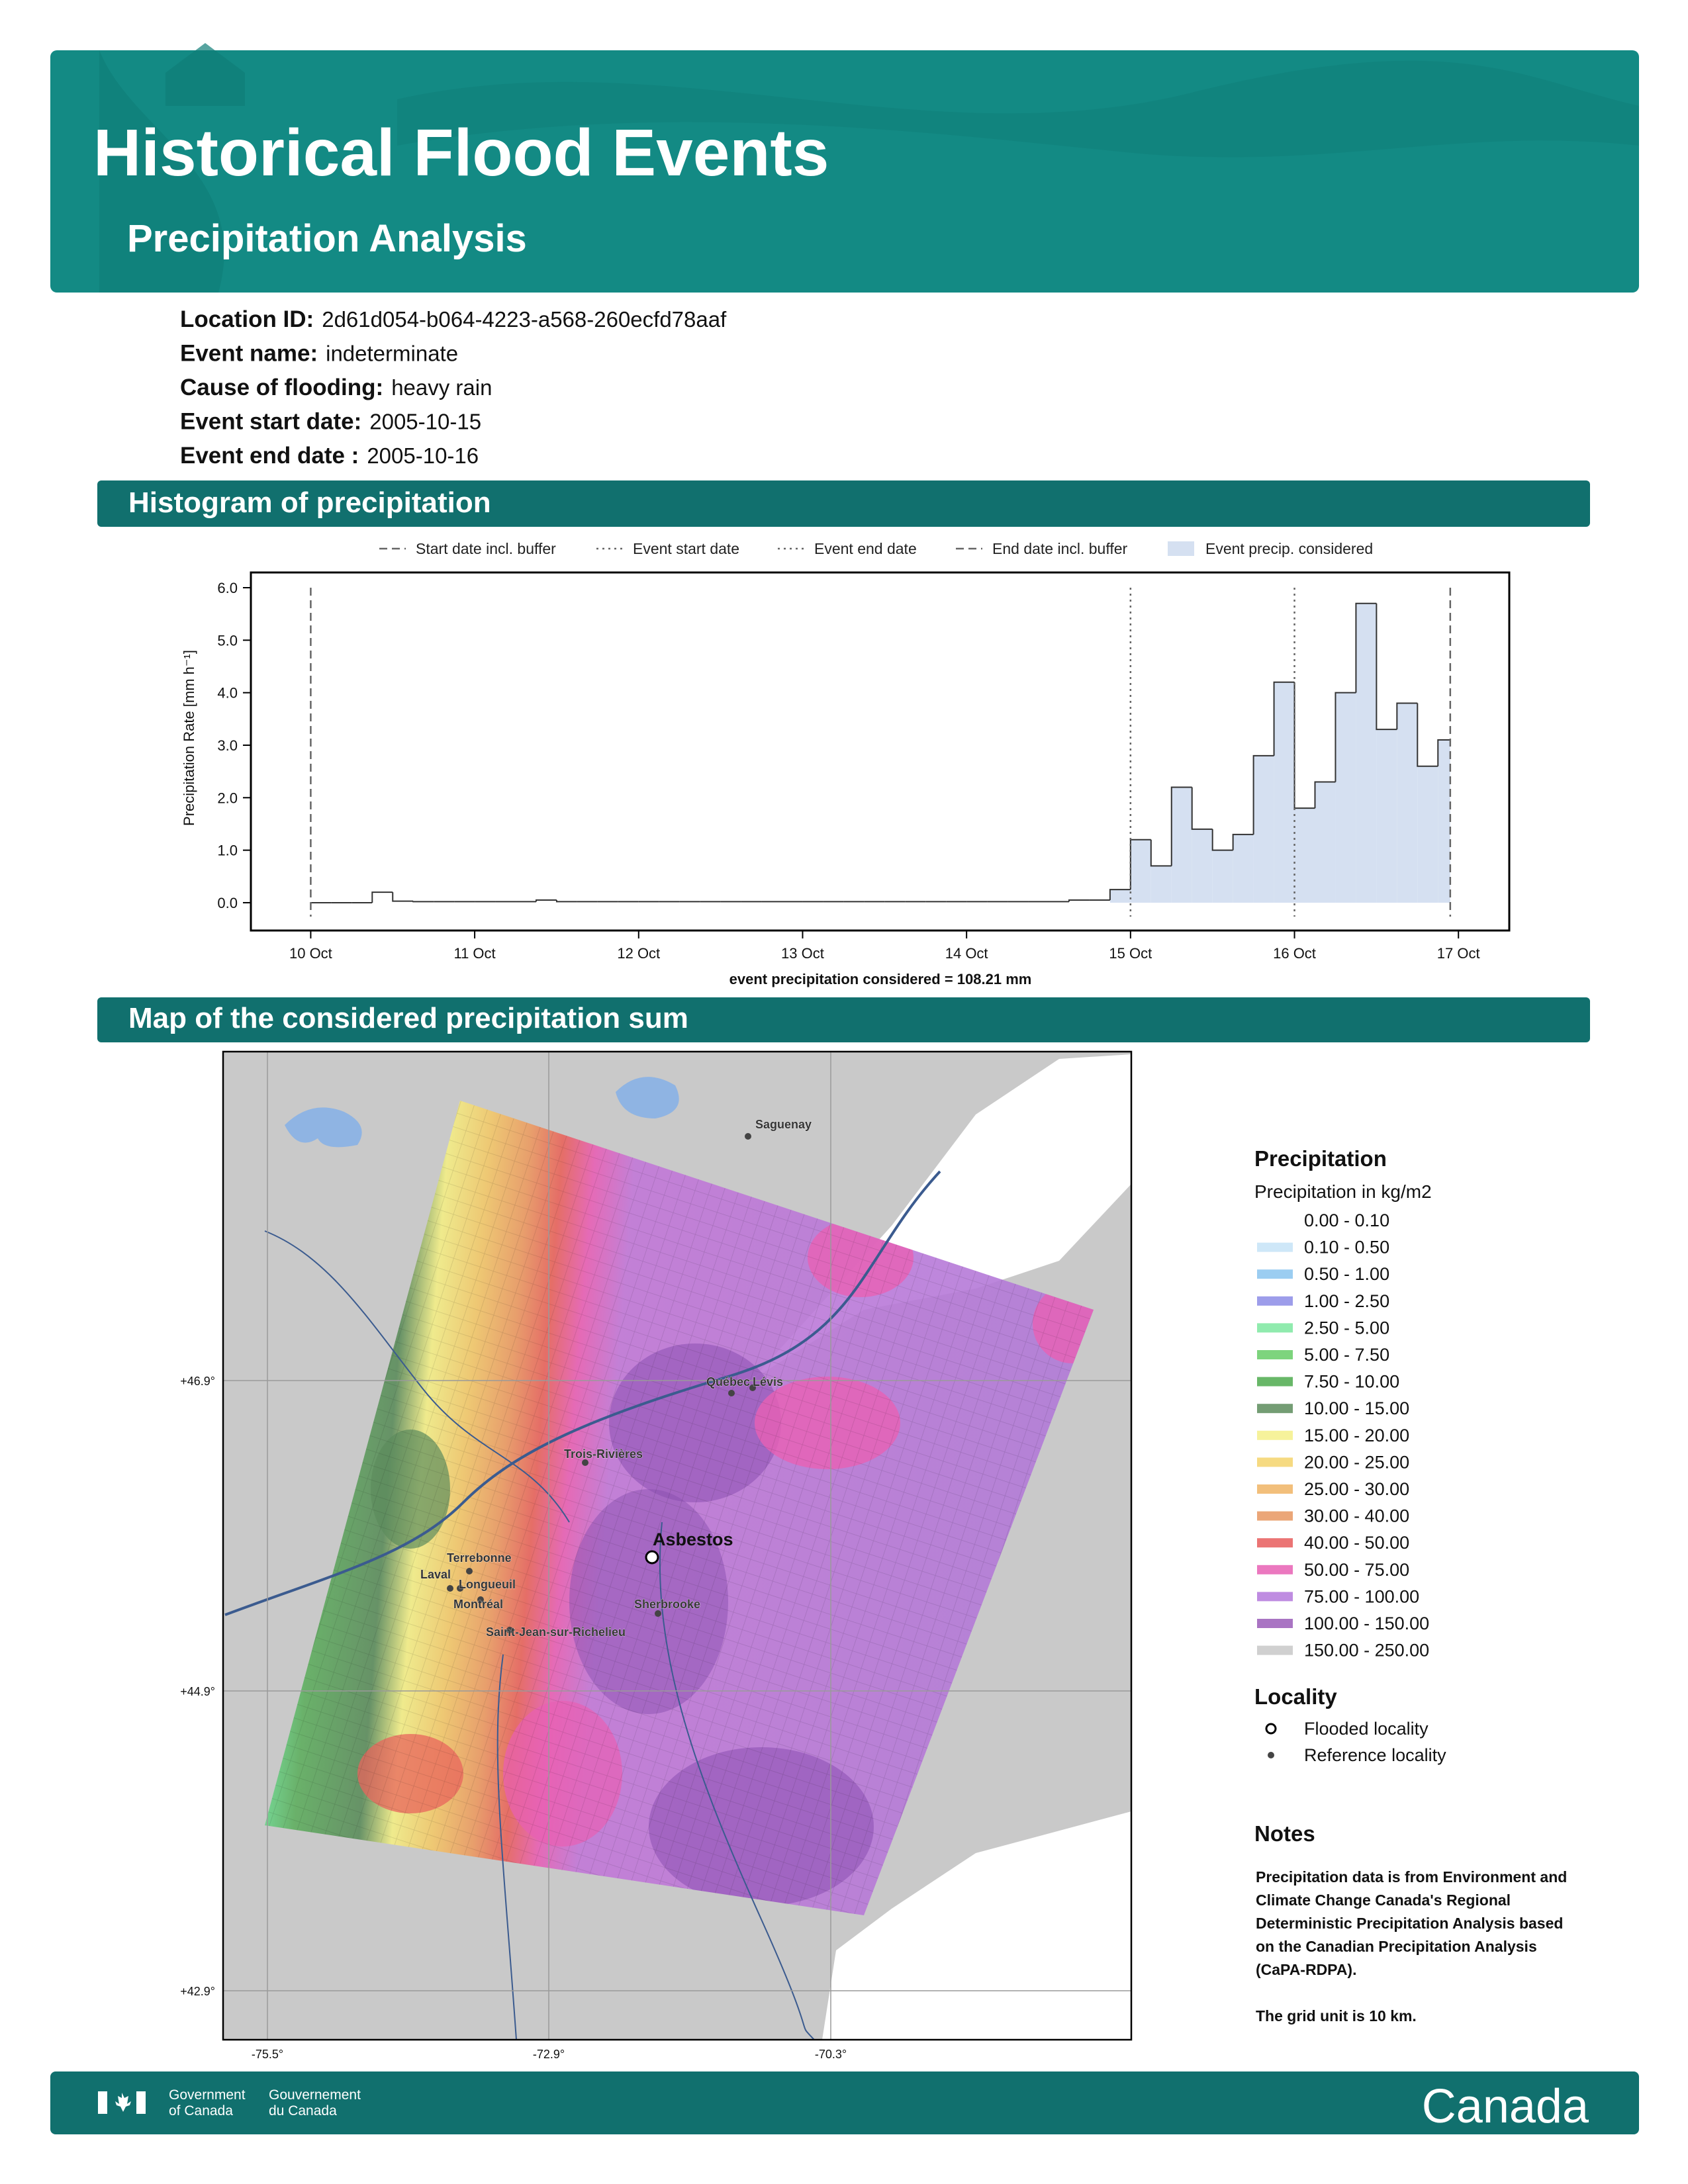  What do you see at coordinates (1336, 2016) in the screenshot?
I see `notes-line: The grid unit is 10 km.` at bounding box center [1336, 2016].